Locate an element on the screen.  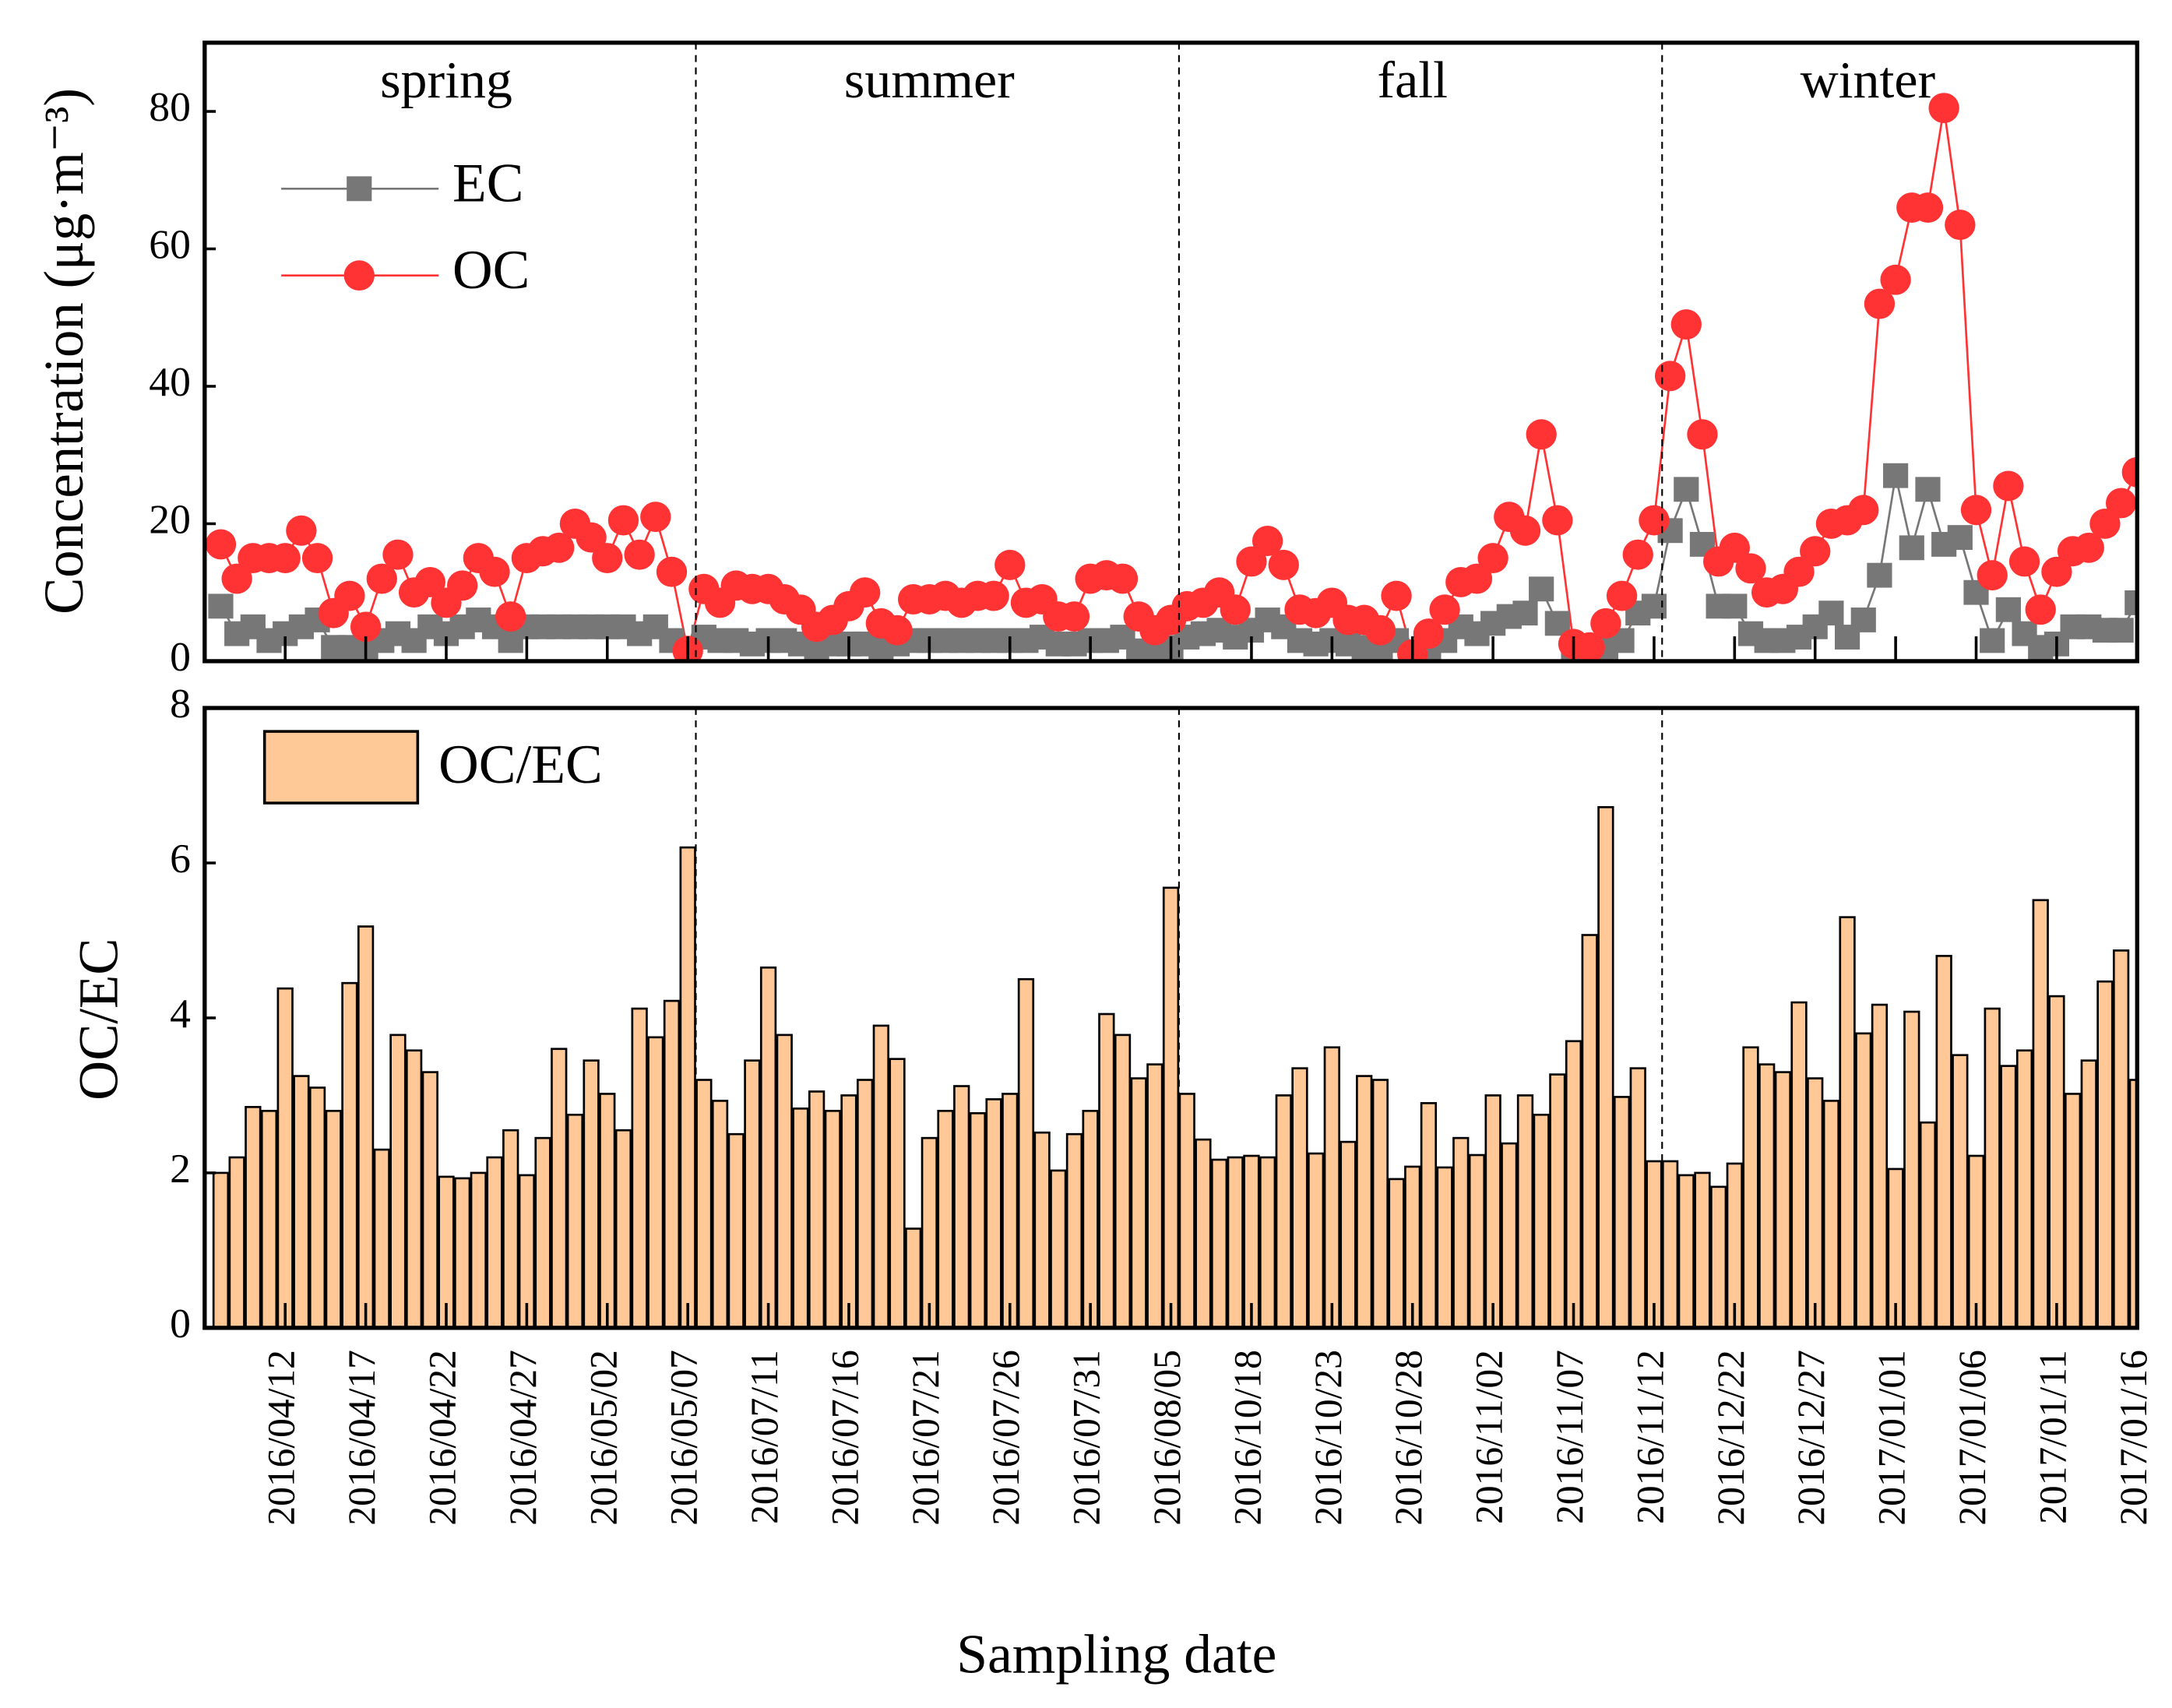
x-tick-label: 2016/07/26 is located at coordinates (1005, 1437).